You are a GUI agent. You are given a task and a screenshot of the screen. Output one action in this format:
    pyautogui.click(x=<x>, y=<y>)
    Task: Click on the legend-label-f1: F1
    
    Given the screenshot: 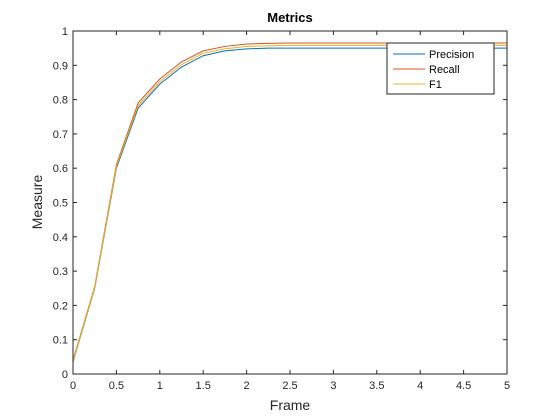 What is the action you would take?
    pyautogui.click(x=435, y=85)
    